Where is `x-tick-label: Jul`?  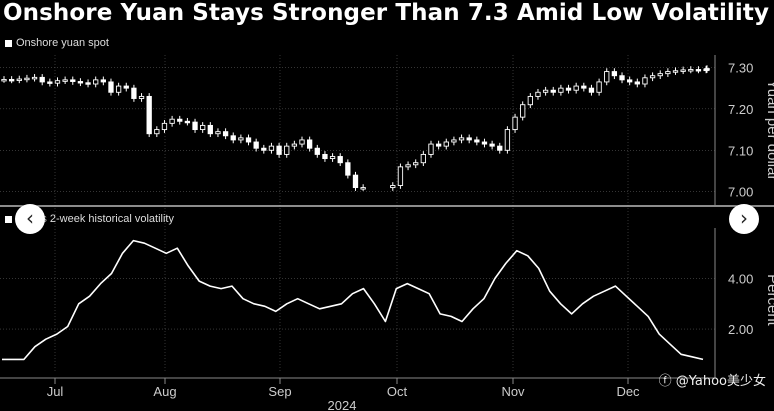
x-tick-label: Jul is located at coordinates (55, 391).